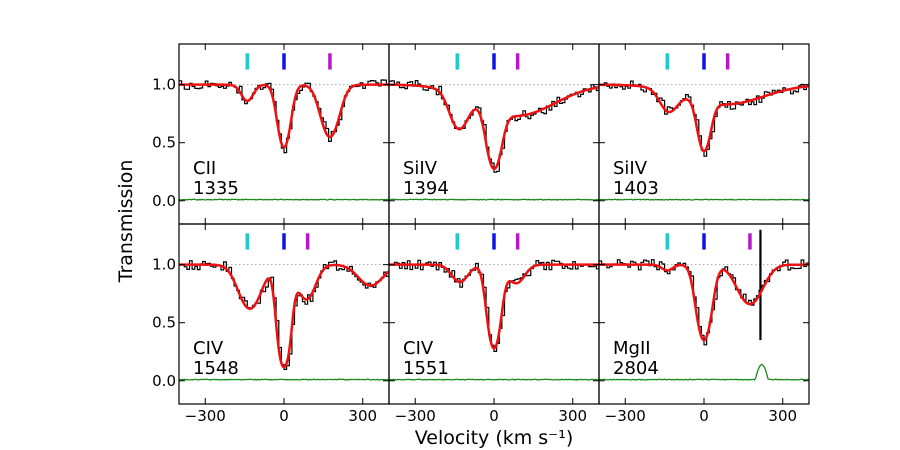  I want to click on x-axis-title: Velocity (km s⁻¹), so click(494, 438).